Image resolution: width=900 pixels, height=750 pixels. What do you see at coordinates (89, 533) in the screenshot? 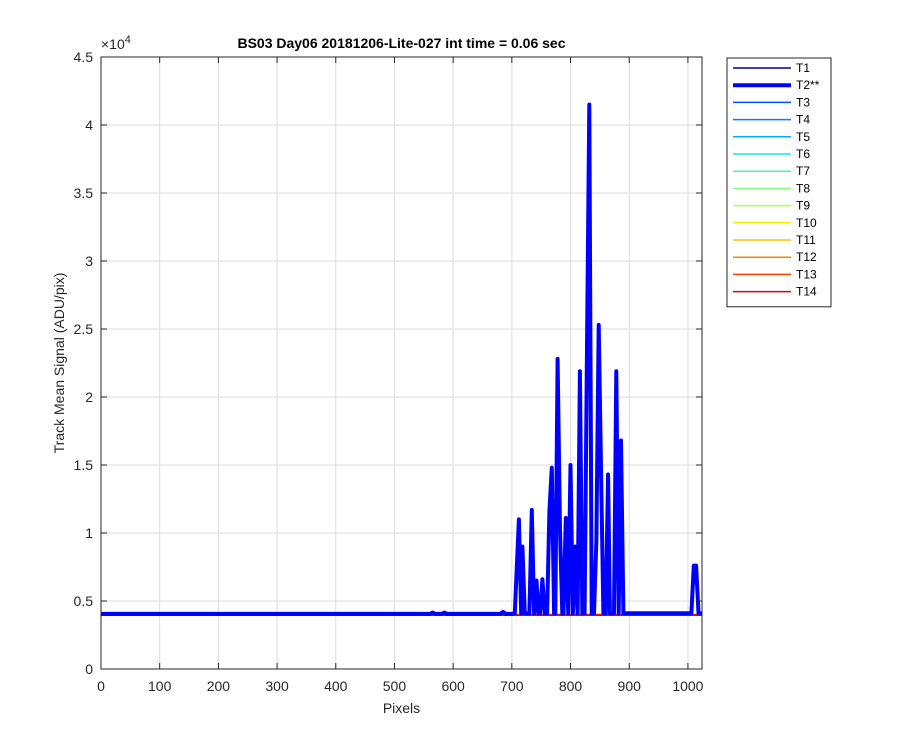
I see `y-tick-label: 1` at bounding box center [89, 533].